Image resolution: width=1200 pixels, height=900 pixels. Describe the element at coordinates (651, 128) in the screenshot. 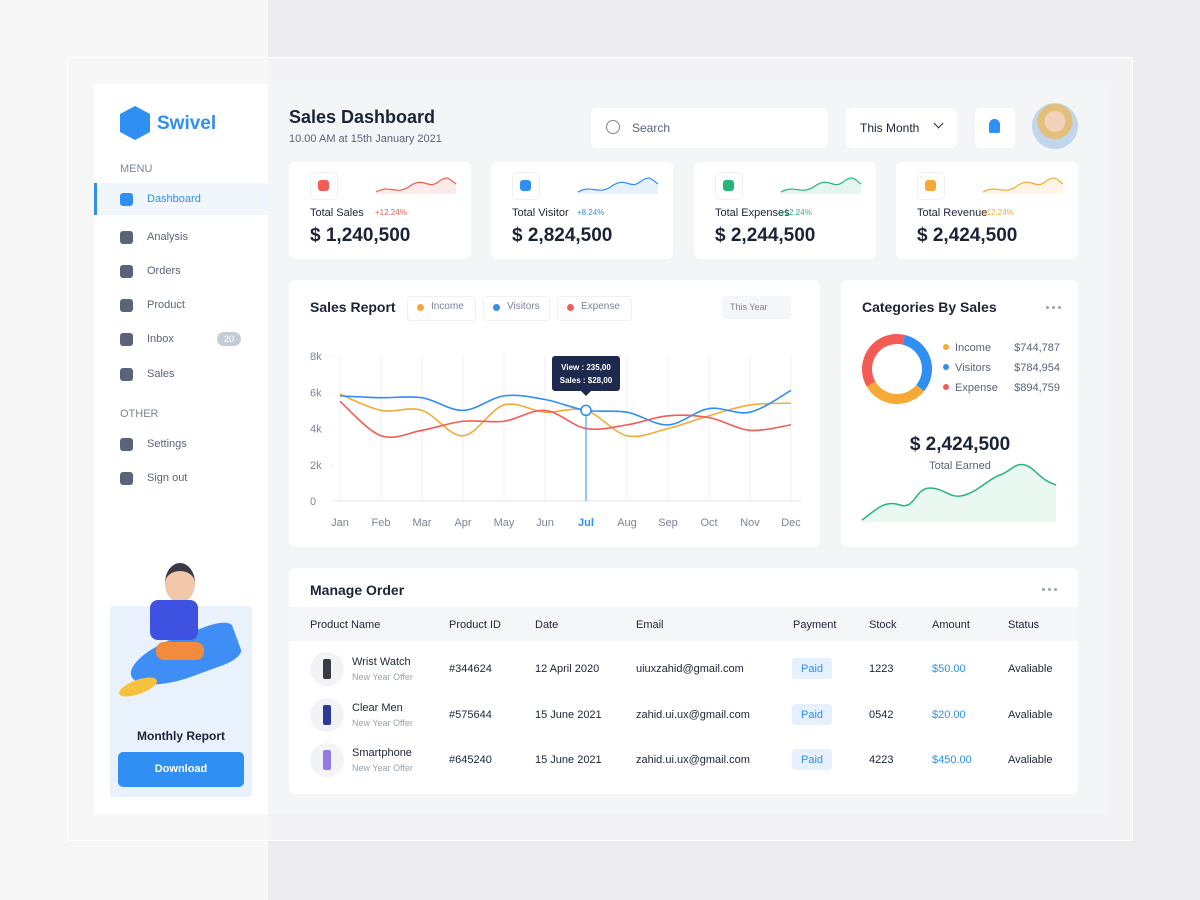

I see `search-placeholder: Search` at that location.